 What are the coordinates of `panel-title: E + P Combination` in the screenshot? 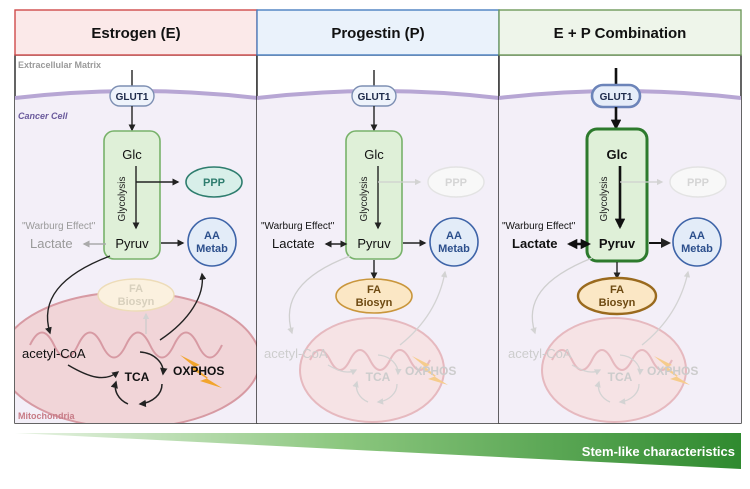 It's located at (620, 33).